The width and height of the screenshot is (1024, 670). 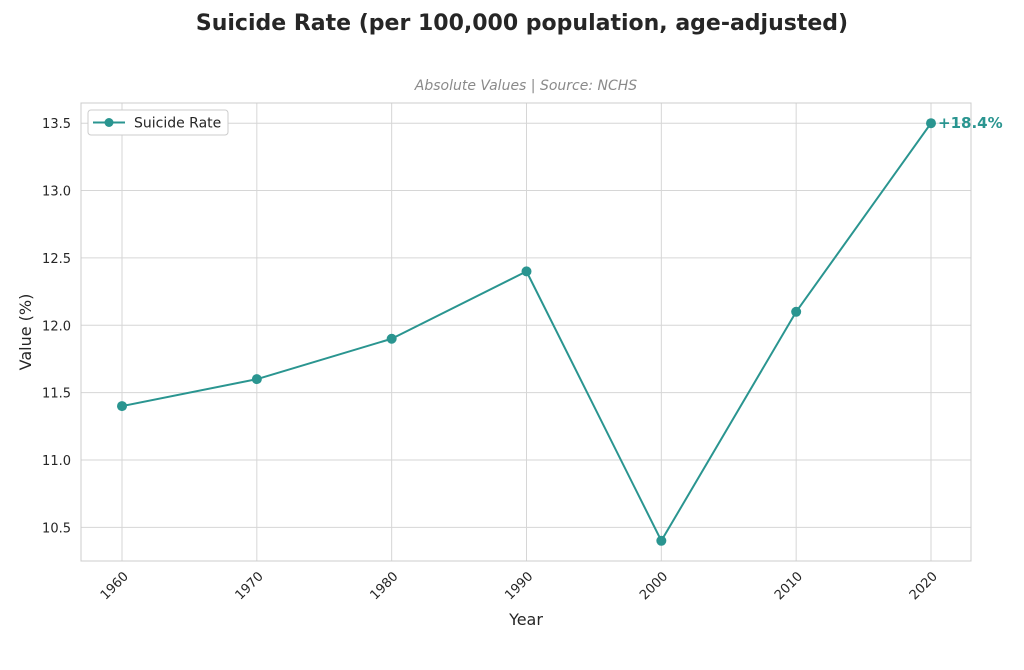 What do you see at coordinates (25, 332) in the screenshot?
I see `y-axis-label: Value (%)` at bounding box center [25, 332].